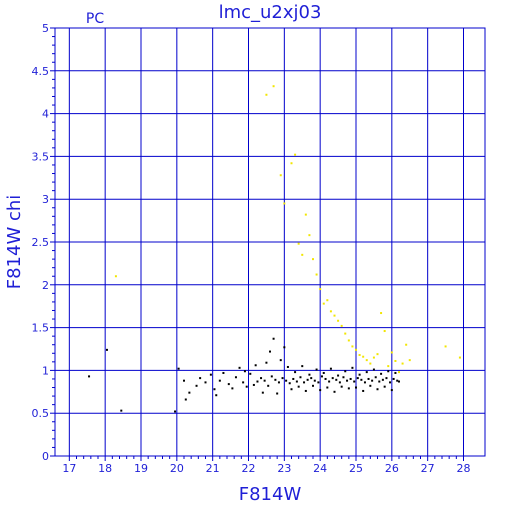  I want to click on x-tick-label: 26, so click(392, 468).